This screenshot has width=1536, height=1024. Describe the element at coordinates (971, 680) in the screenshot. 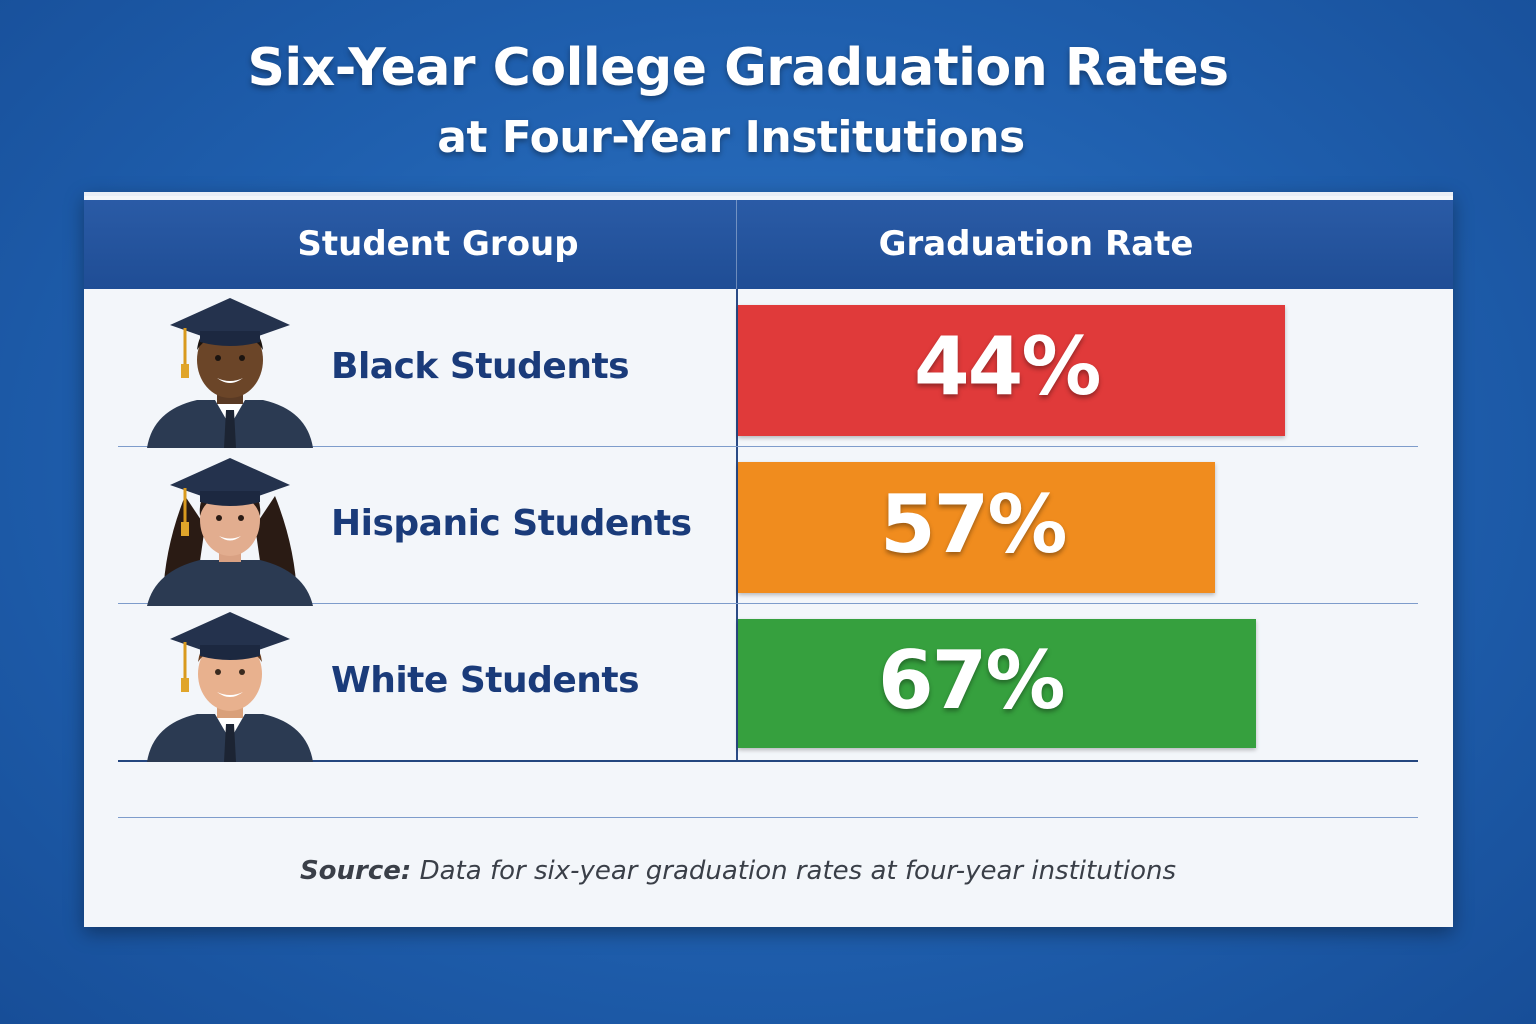

I see `bar-value-white-students: 67%` at that location.